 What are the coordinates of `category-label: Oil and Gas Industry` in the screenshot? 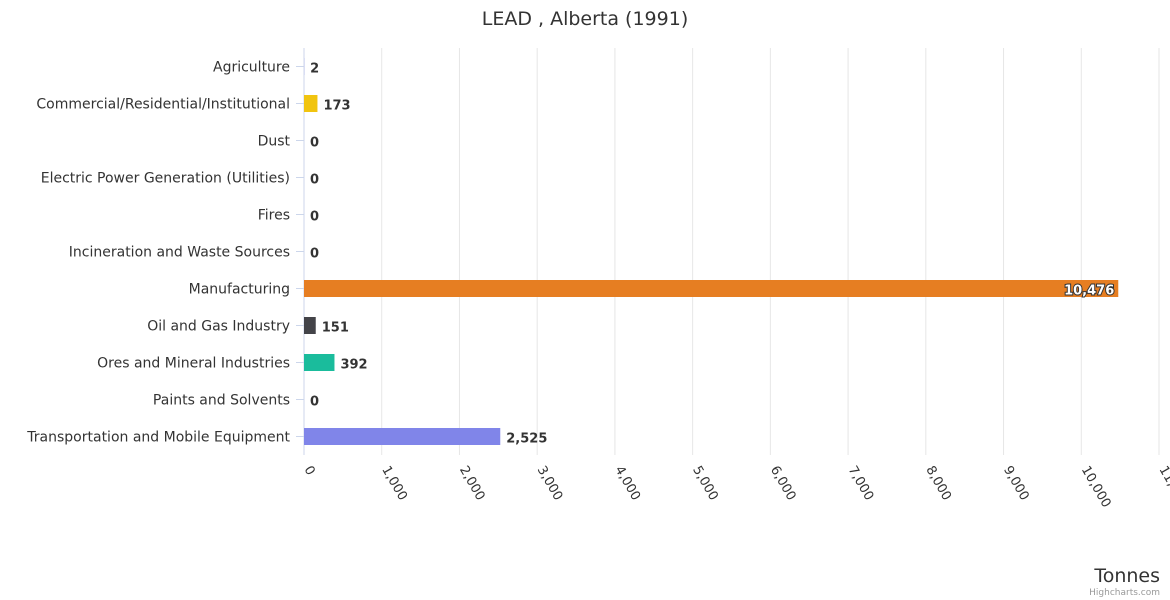 It's located at (218, 327).